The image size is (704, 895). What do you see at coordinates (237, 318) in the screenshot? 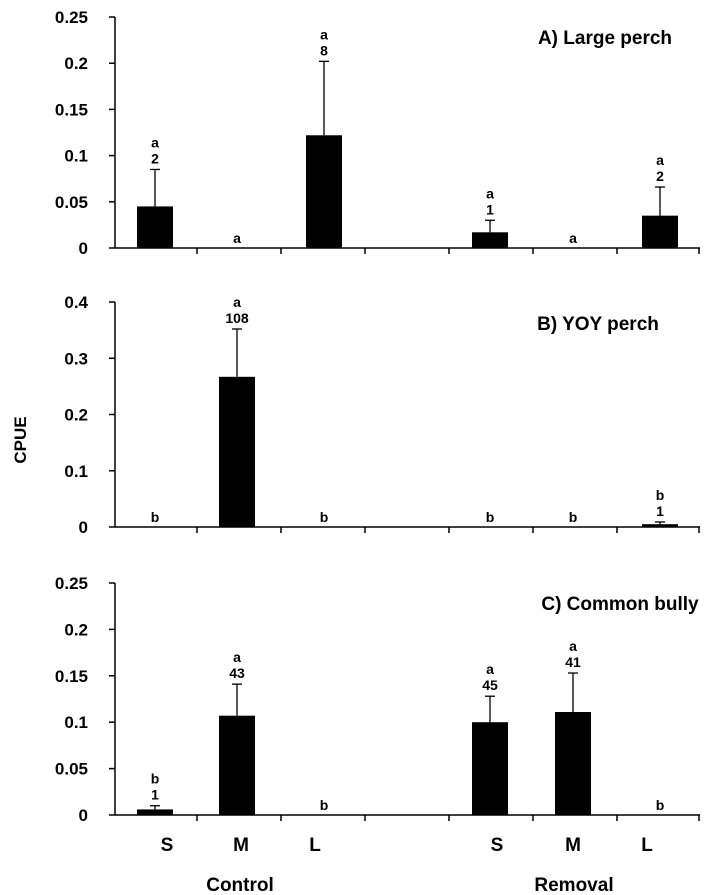
I see `count-label: 108` at bounding box center [237, 318].